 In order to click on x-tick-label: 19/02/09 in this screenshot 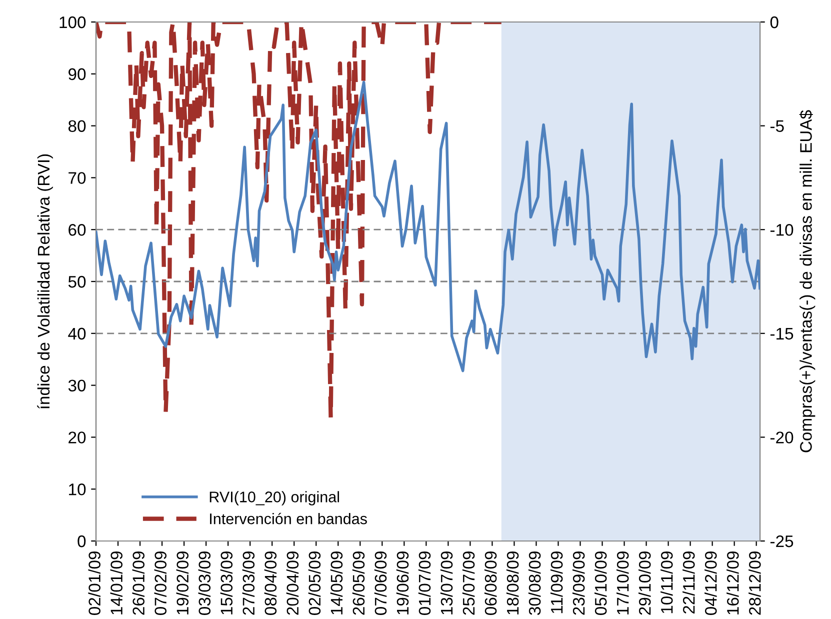, I will do `click(182, 583)`.